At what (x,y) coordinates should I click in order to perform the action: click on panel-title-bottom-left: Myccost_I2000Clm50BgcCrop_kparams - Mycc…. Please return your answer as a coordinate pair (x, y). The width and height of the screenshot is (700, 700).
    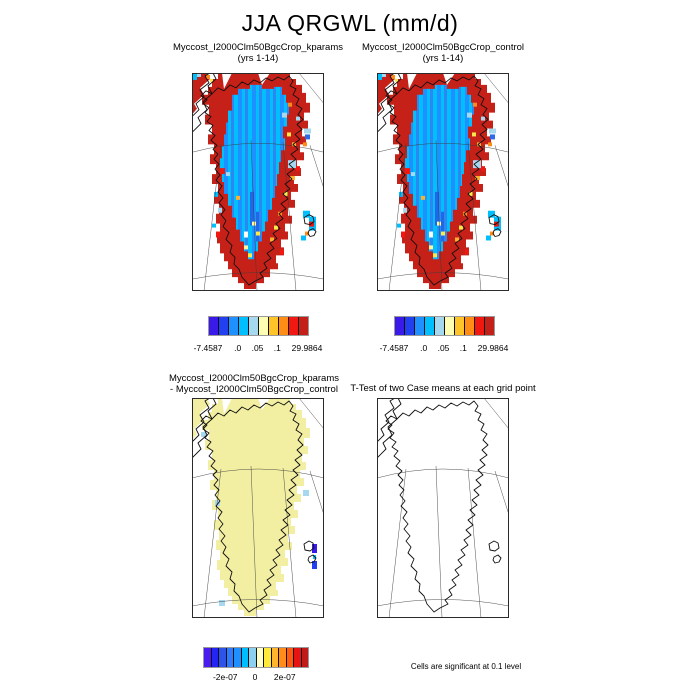
    Looking at the image, I should click on (254, 384).